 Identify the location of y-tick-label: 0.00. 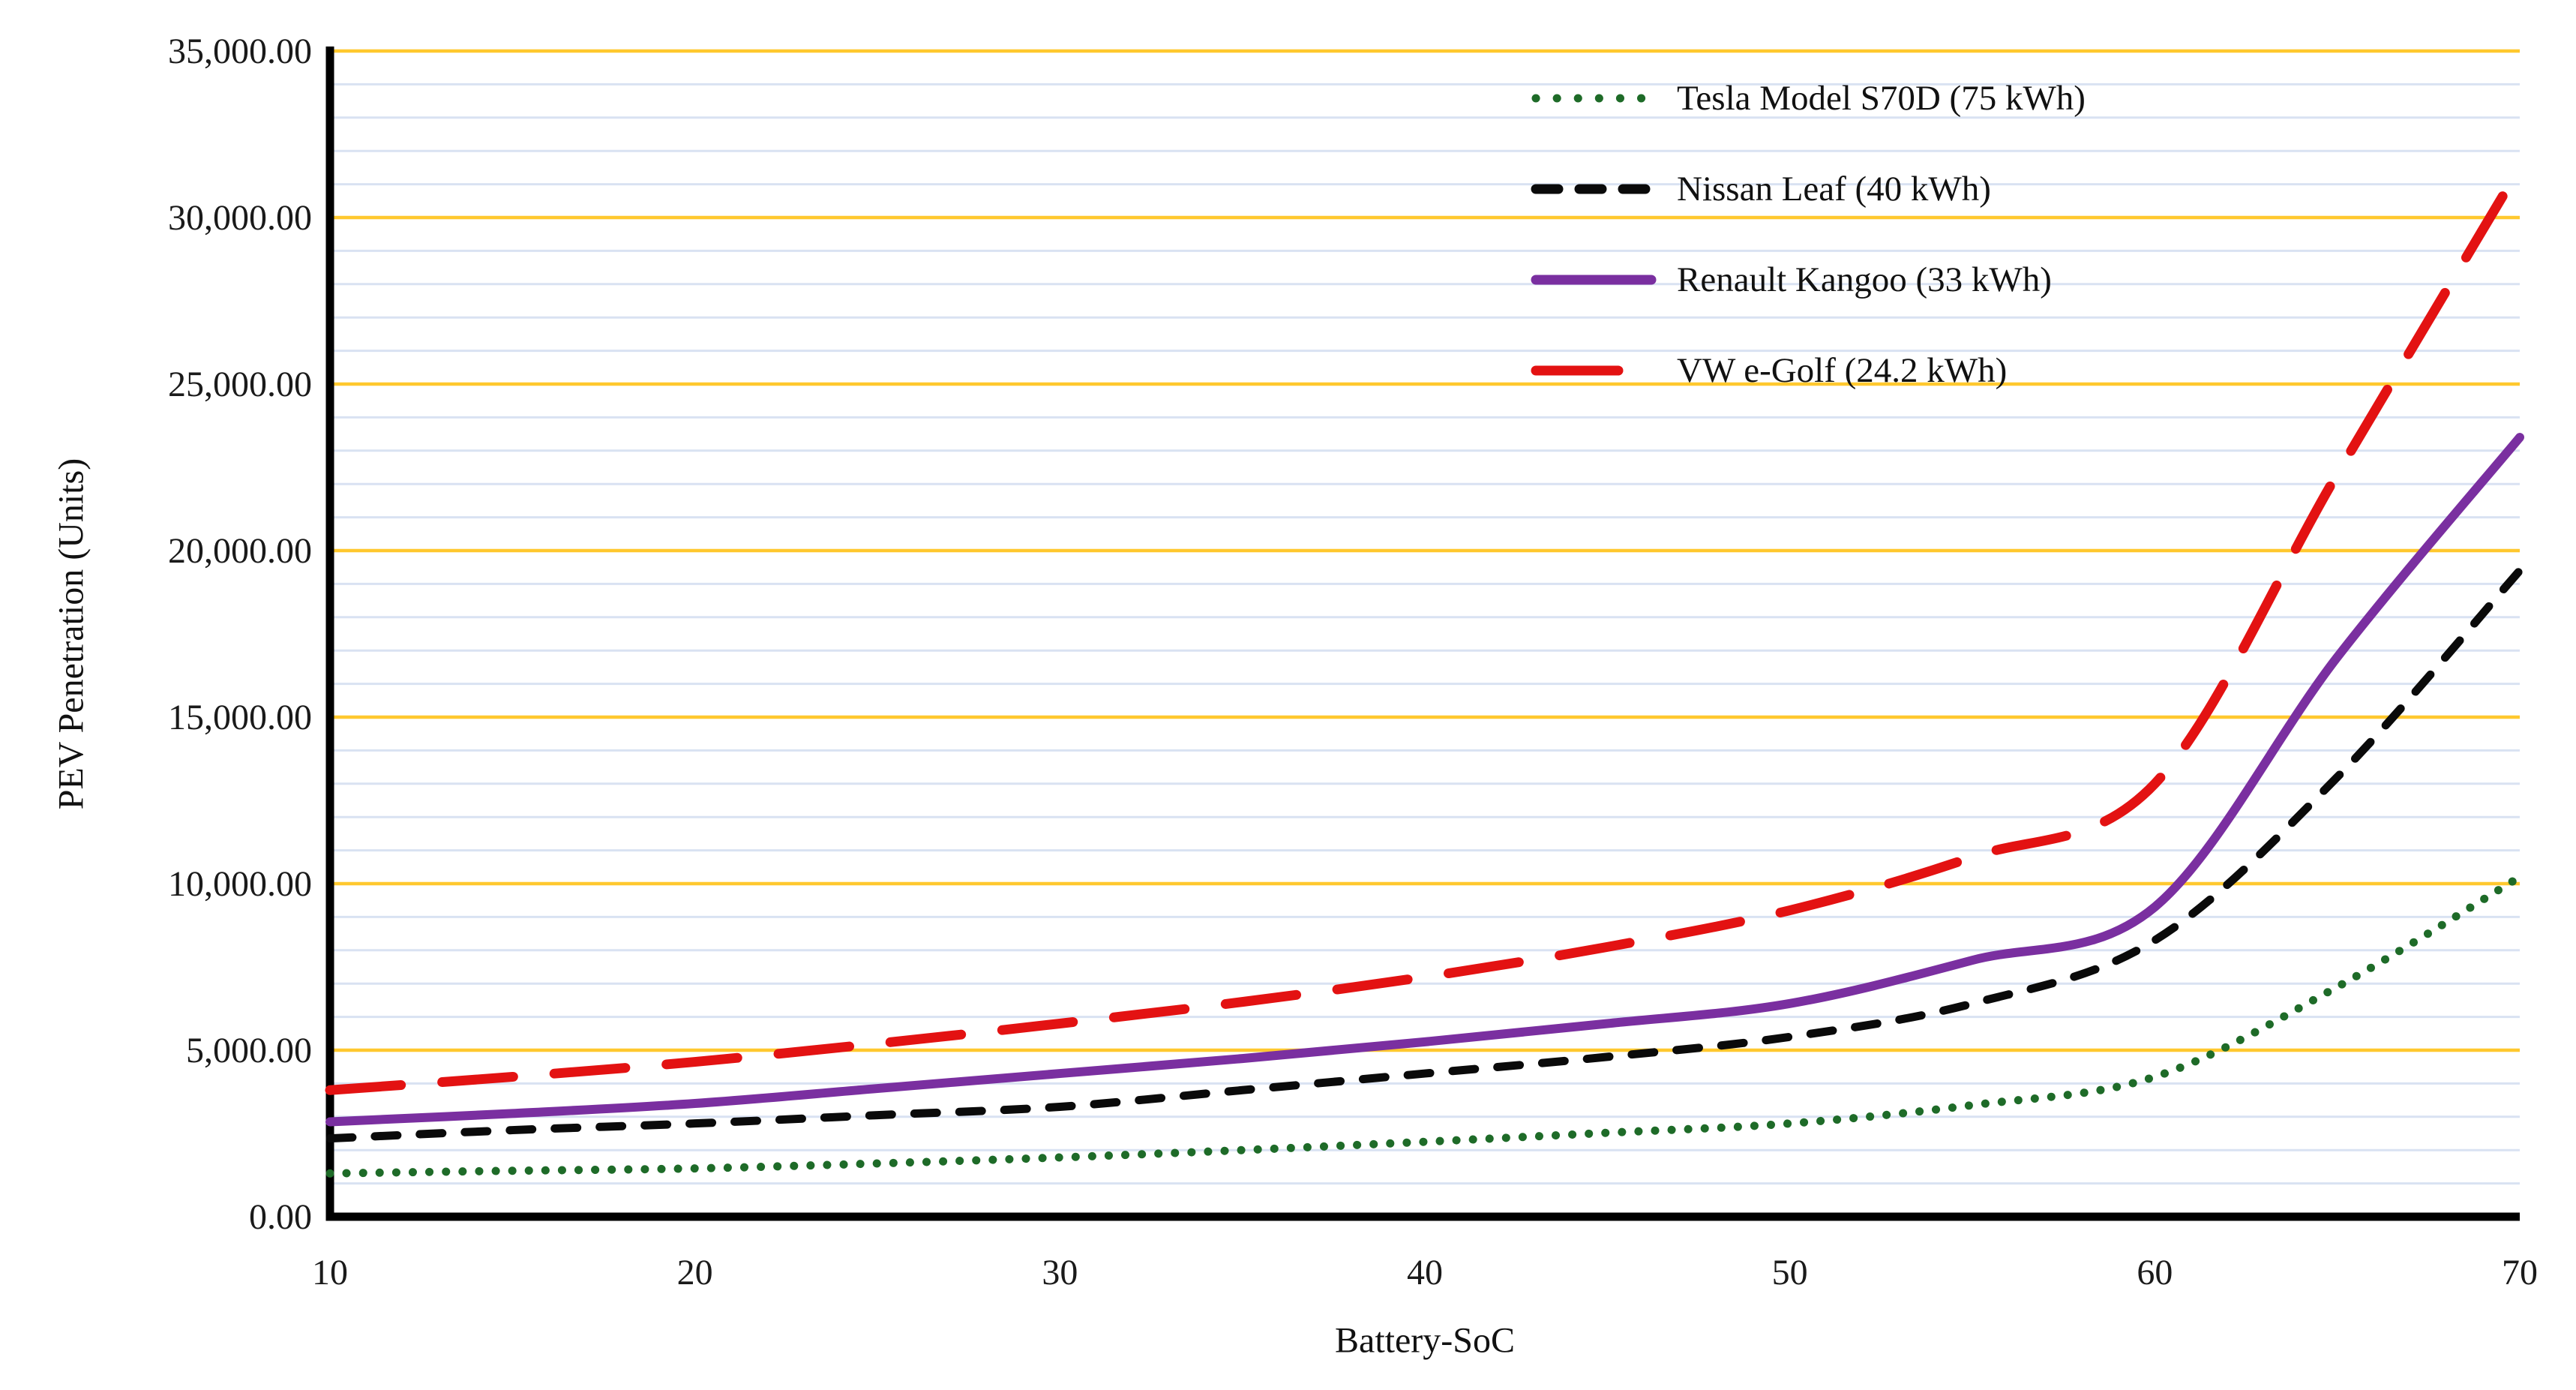
(281, 1217).